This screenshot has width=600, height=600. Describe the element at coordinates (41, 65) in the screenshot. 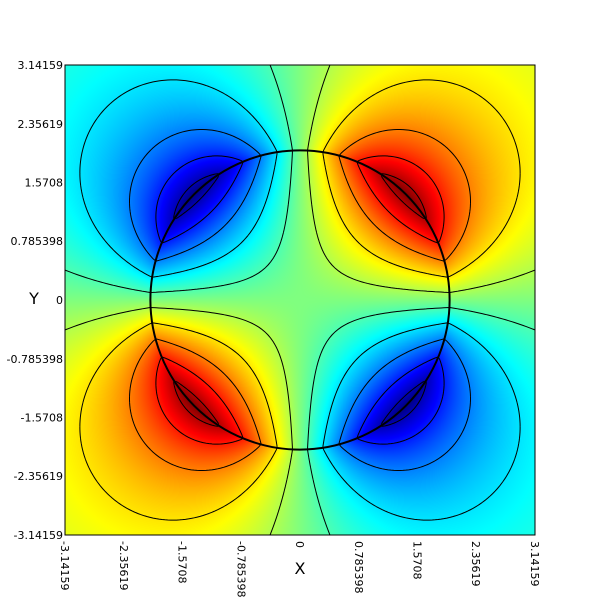

I see `y-tick-label: 3.14159` at that location.